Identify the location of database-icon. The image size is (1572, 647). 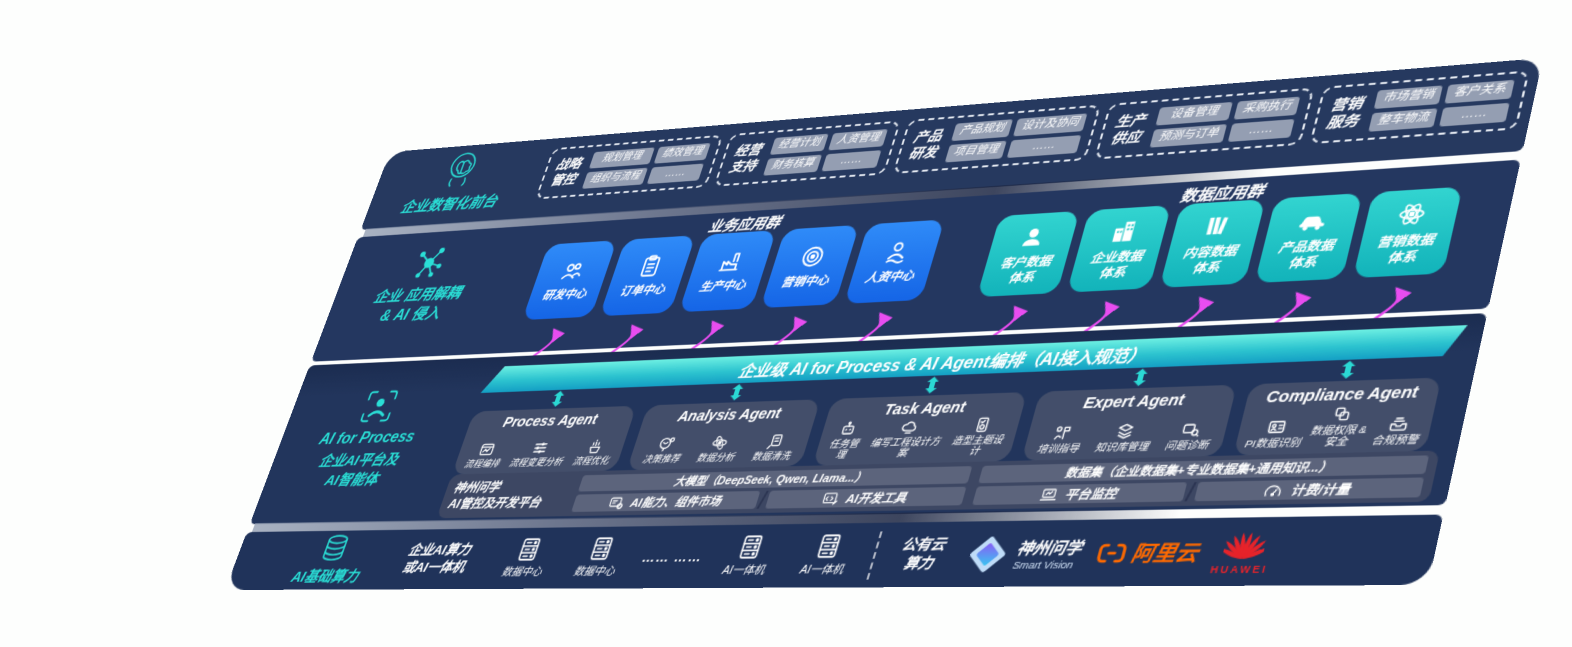
(335, 548).